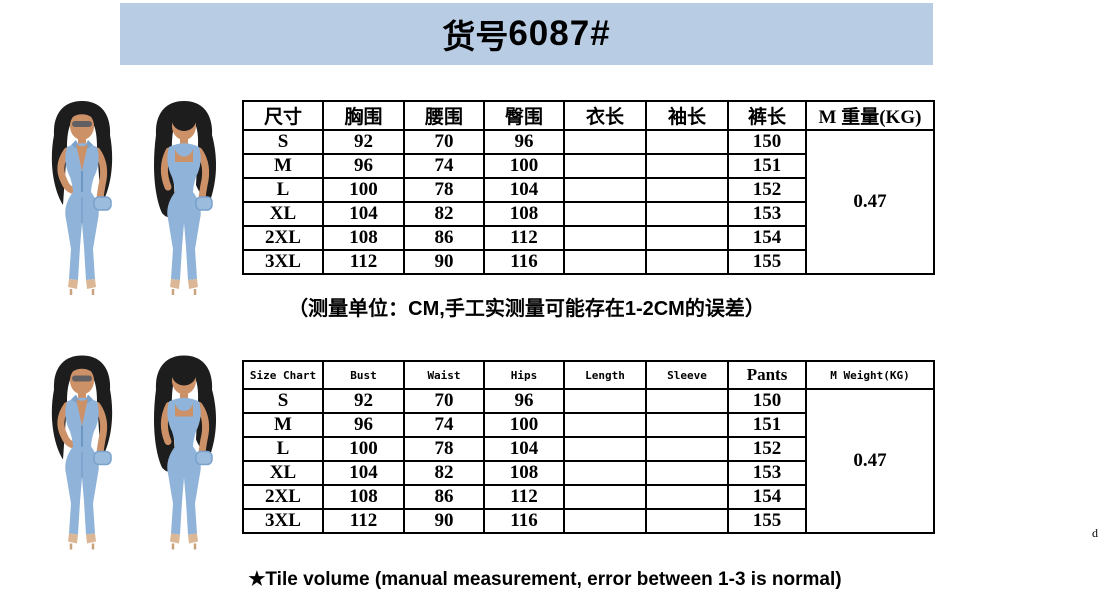 The image size is (1111, 604). What do you see at coordinates (767, 401) in the screenshot?
I see `measurement-cell: 150` at bounding box center [767, 401].